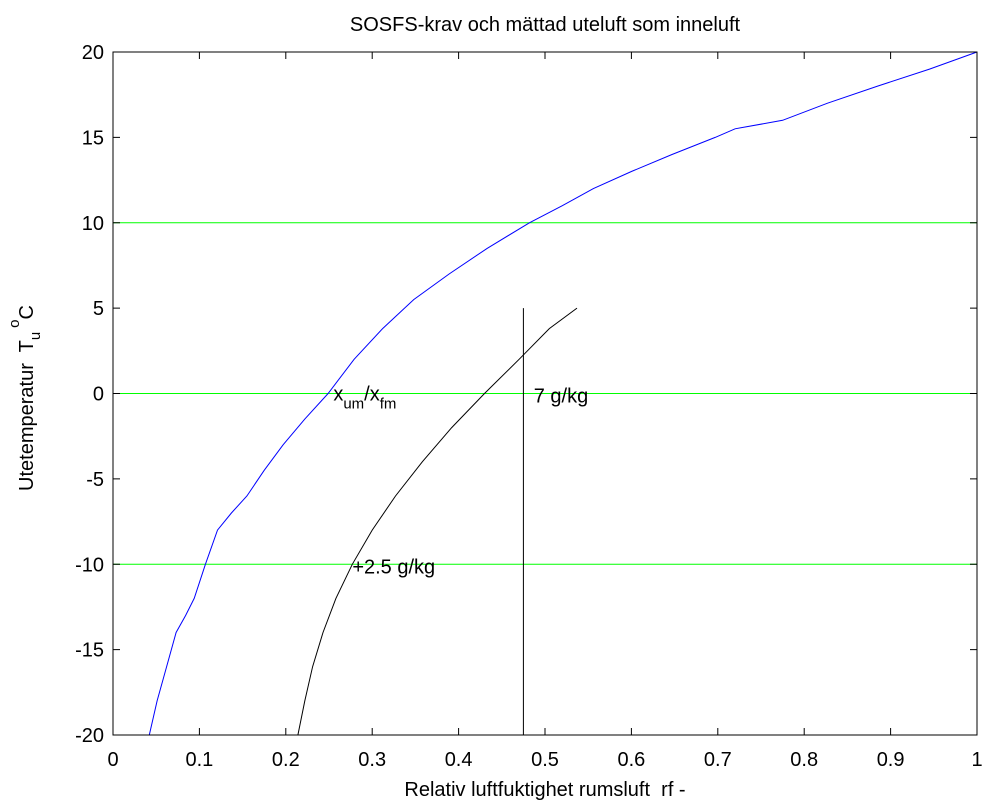 This screenshot has width=982, height=805. What do you see at coordinates (372, 760) in the screenshot?
I see `x-tick-label: 0.3` at bounding box center [372, 760].